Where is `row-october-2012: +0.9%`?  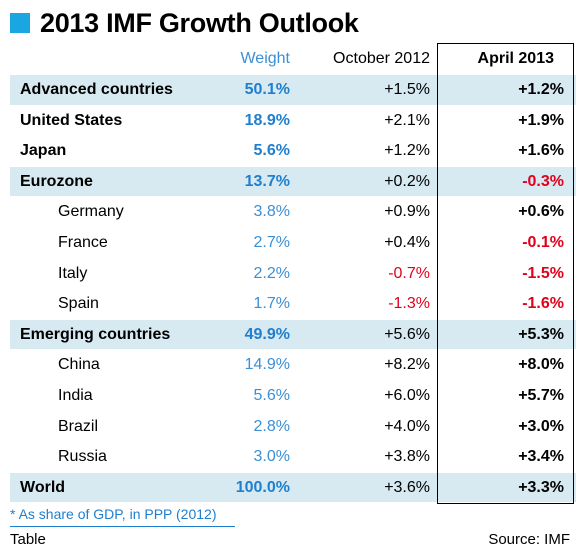
row-october-2012: +0.9% is located at coordinates (407, 212).